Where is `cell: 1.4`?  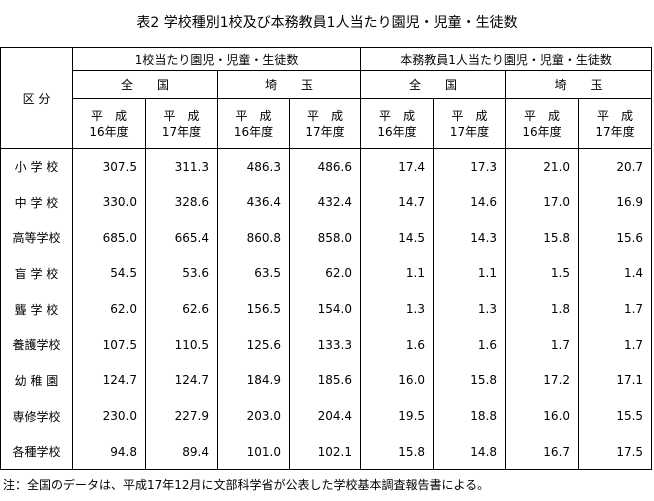 cell: 1.4 is located at coordinates (615, 273).